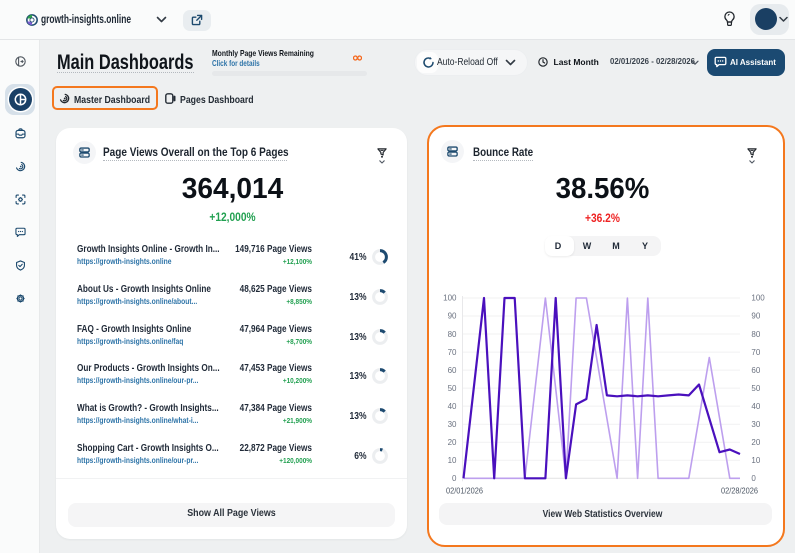 The width and height of the screenshot is (795, 553). Describe the element at coordinates (464, 490) in the screenshot. I see `svg-text: 02/01/2026` at that location.